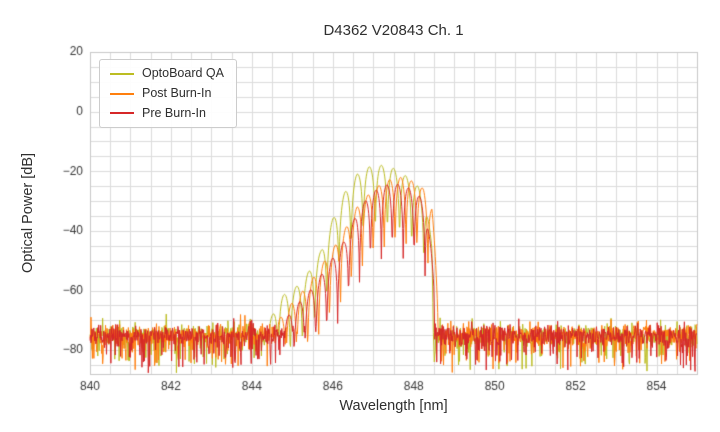  I want to click on legend-item-optoboard-qa: OptoBoard QA, so click(167, 73).